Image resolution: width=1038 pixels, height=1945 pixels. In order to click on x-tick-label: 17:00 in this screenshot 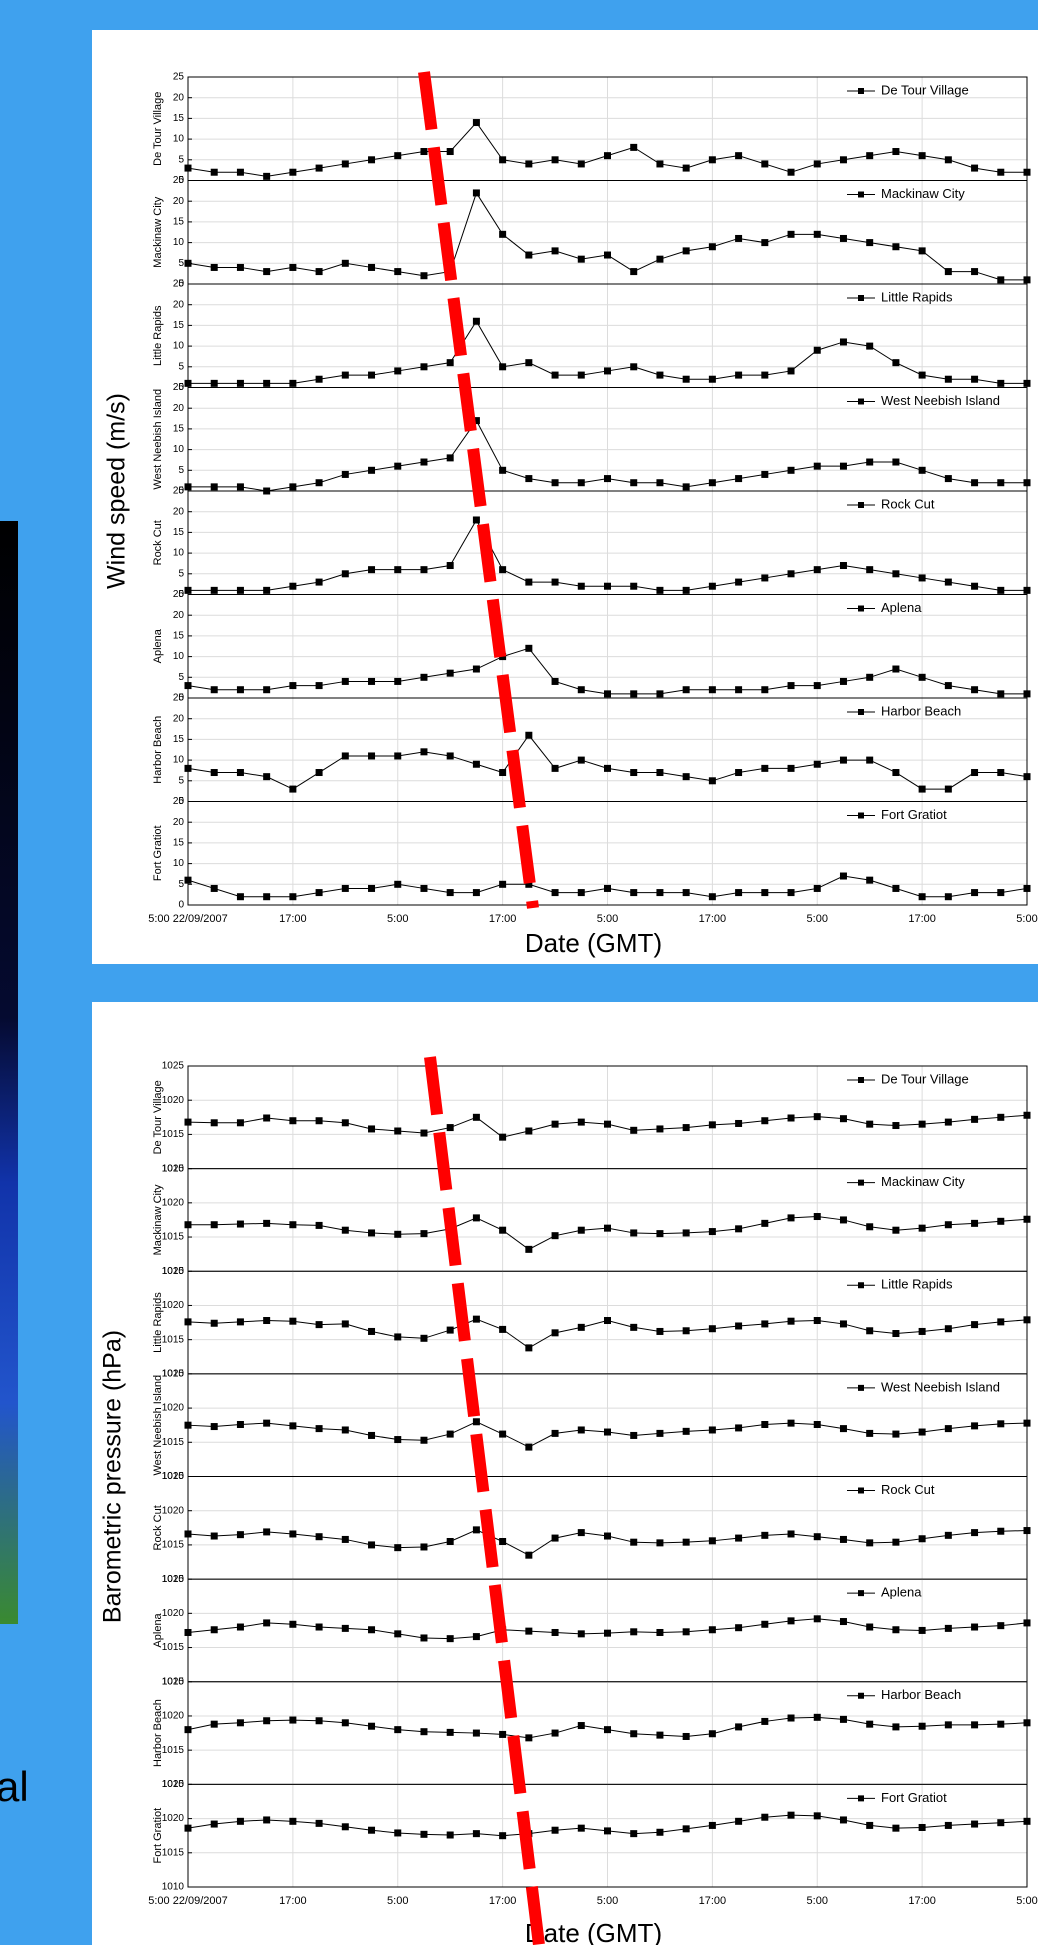, I will do `click(713, 1901)`.